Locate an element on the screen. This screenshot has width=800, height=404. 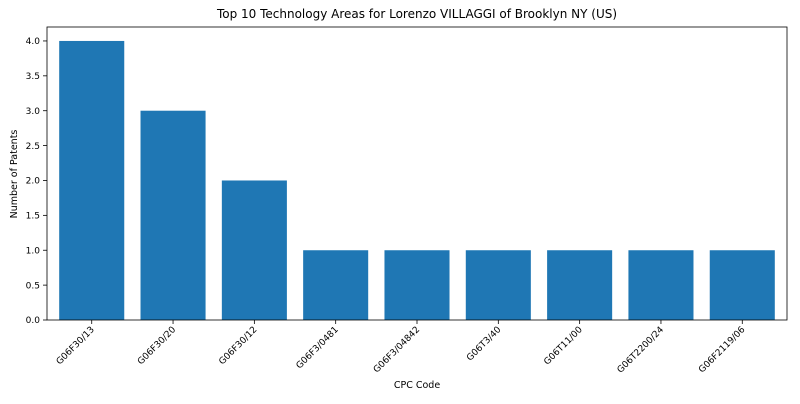
x-axis-label: CPC Code is located at coordinates (417, 385).